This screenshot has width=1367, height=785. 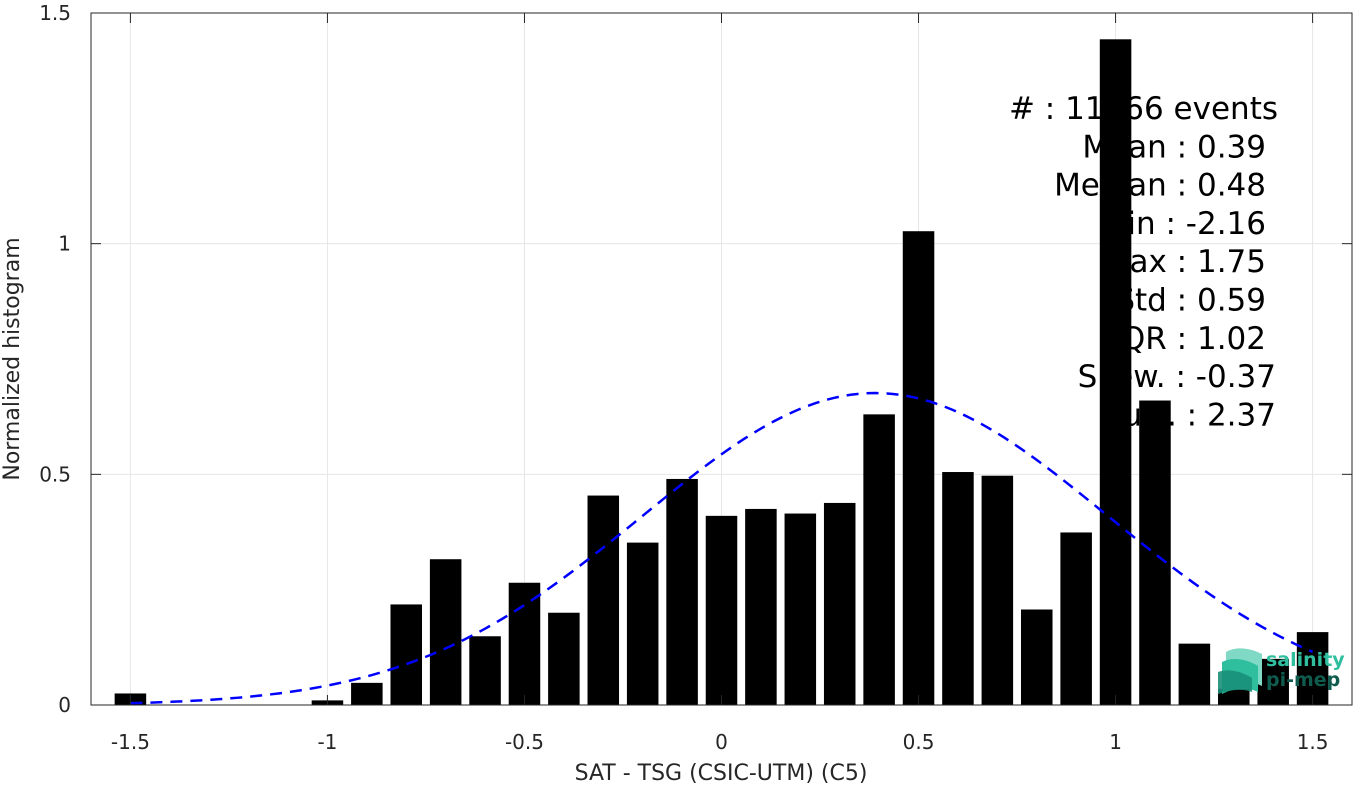 I want to click on logo-wave-icon, so click(x=1240, y=671).